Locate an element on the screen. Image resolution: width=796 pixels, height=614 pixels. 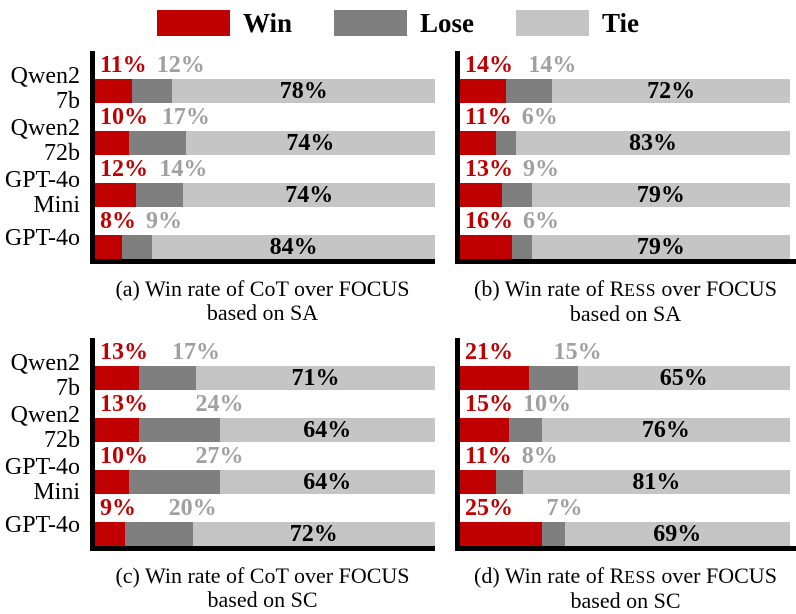
bar-value-labels: 8% 9% is located at coordinates (265, 221).